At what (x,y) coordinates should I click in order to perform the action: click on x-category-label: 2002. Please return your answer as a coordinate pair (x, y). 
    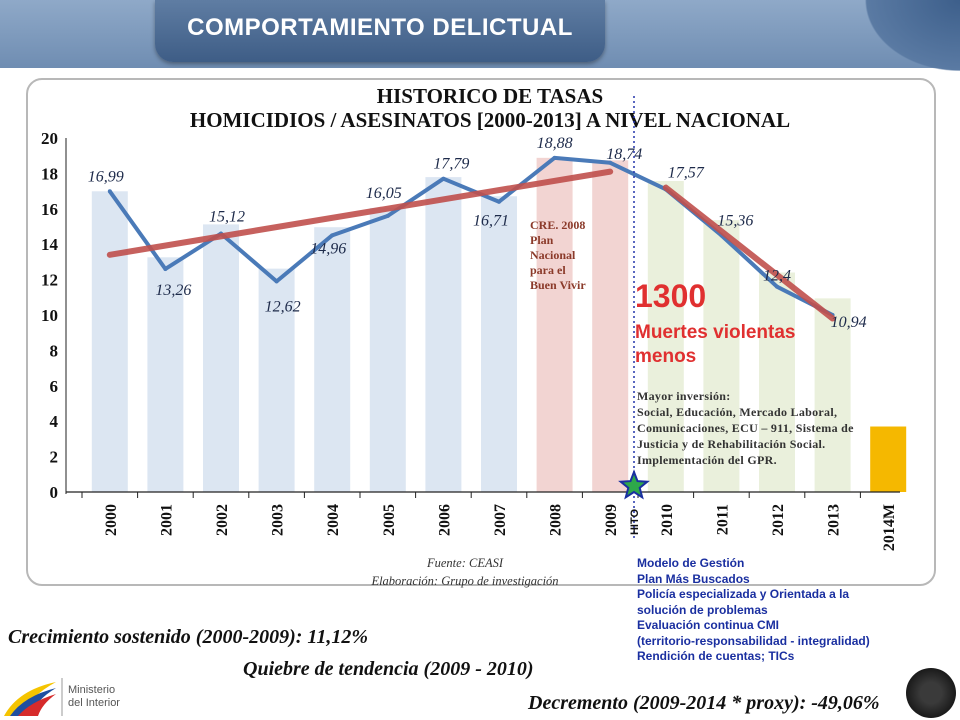
    Looking at the image, I should click on (222, 520).